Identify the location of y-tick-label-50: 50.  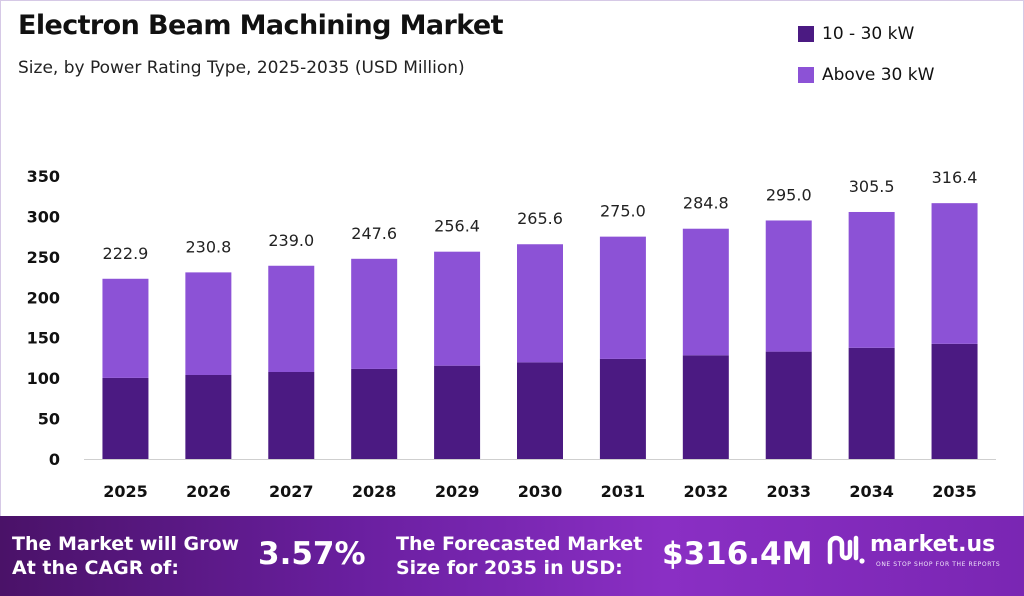
(49, 419).